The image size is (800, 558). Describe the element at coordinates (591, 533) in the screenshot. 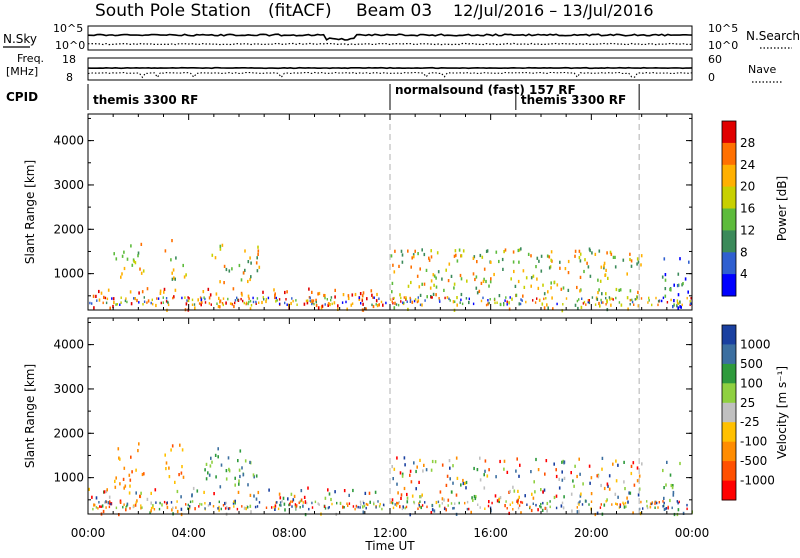

I see `x-tick-label: 20:00` at that location.